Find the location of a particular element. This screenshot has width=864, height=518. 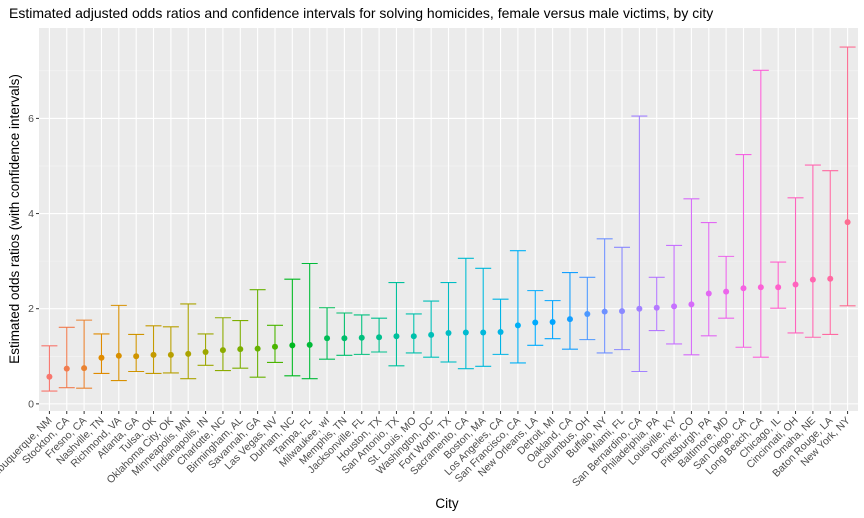

y-tick-label: 6 is located at coordinates (31, 119).